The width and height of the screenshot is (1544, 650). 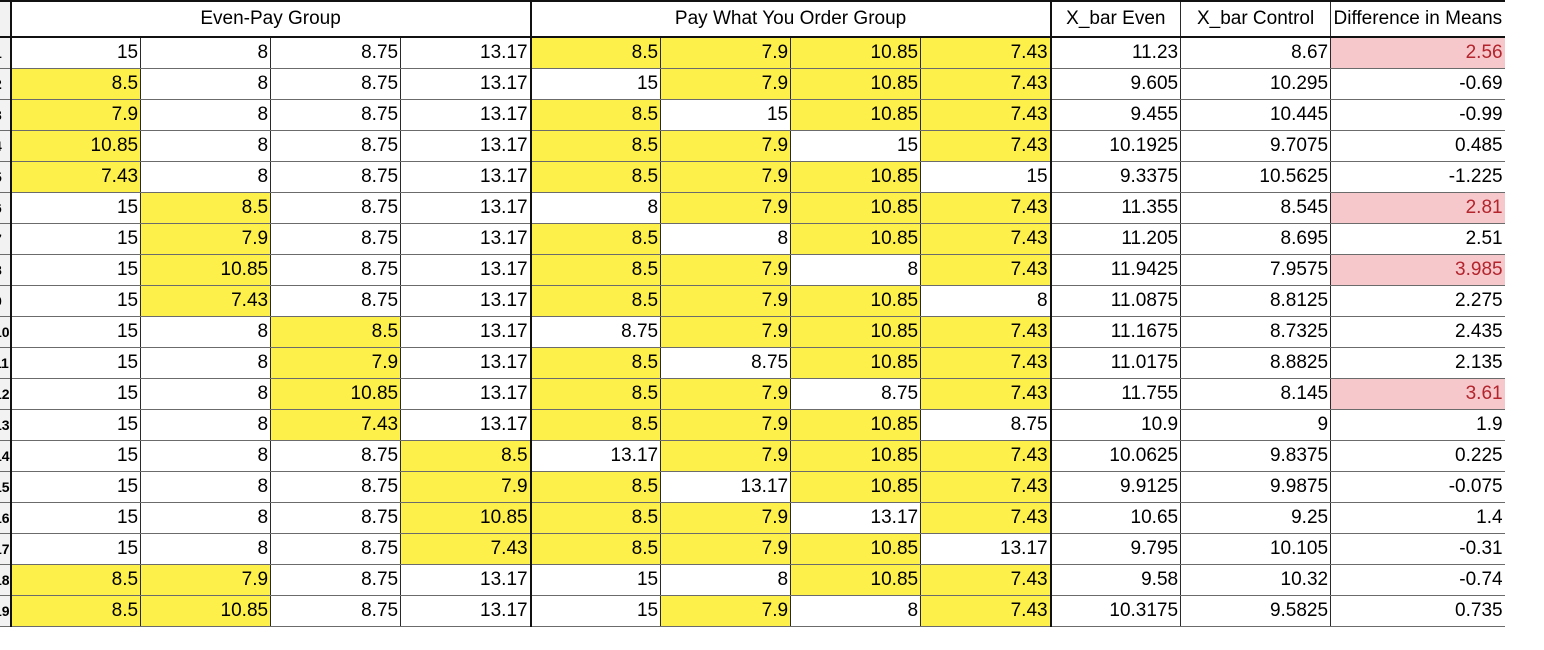 I want to click on row-number: 10, so click(x=6, y=332).